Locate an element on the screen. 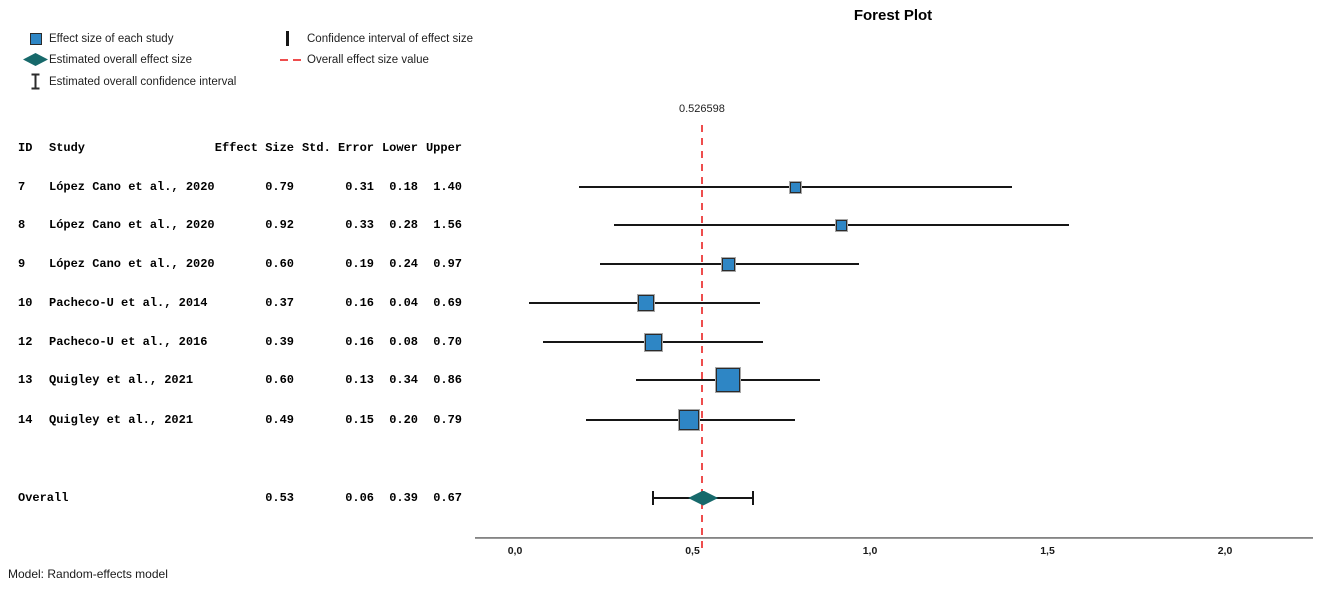  std-error-cell: 0.31 is located at coordinates (359, 187).